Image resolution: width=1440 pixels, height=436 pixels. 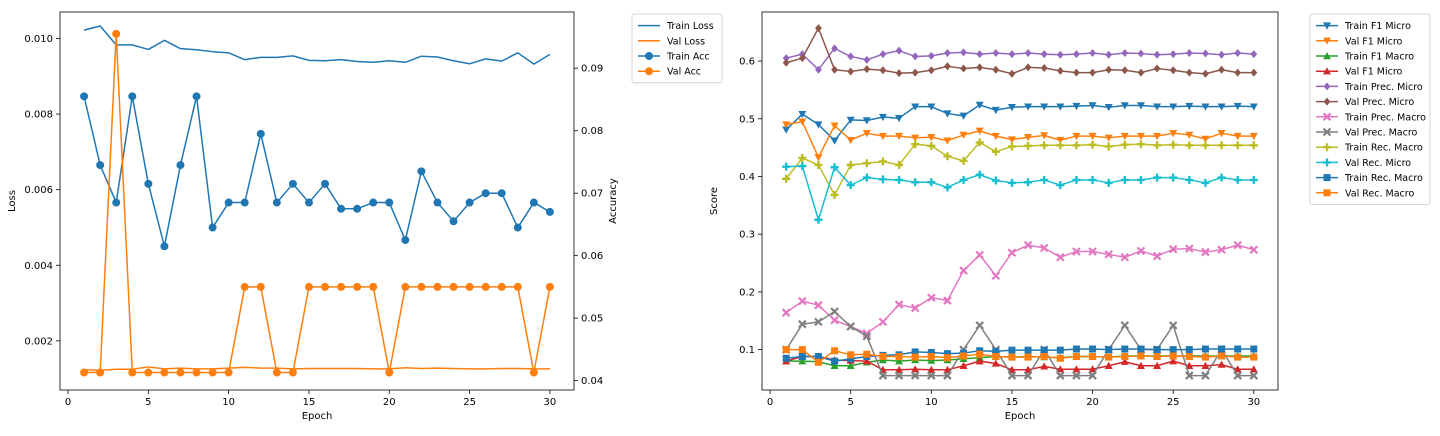 What do you see at coordinates (12, 201) in the screenshot?
I see `y-axis-label: Loss` at bounding box center [12, 201].